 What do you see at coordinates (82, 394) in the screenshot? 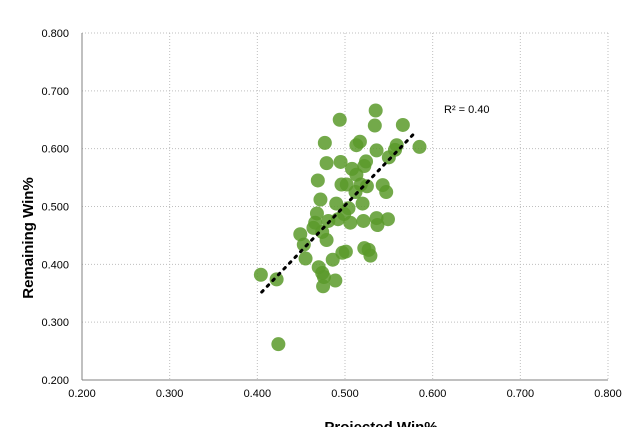
I see `x-tick-label: 0.200` at bounding box center [82, 394].